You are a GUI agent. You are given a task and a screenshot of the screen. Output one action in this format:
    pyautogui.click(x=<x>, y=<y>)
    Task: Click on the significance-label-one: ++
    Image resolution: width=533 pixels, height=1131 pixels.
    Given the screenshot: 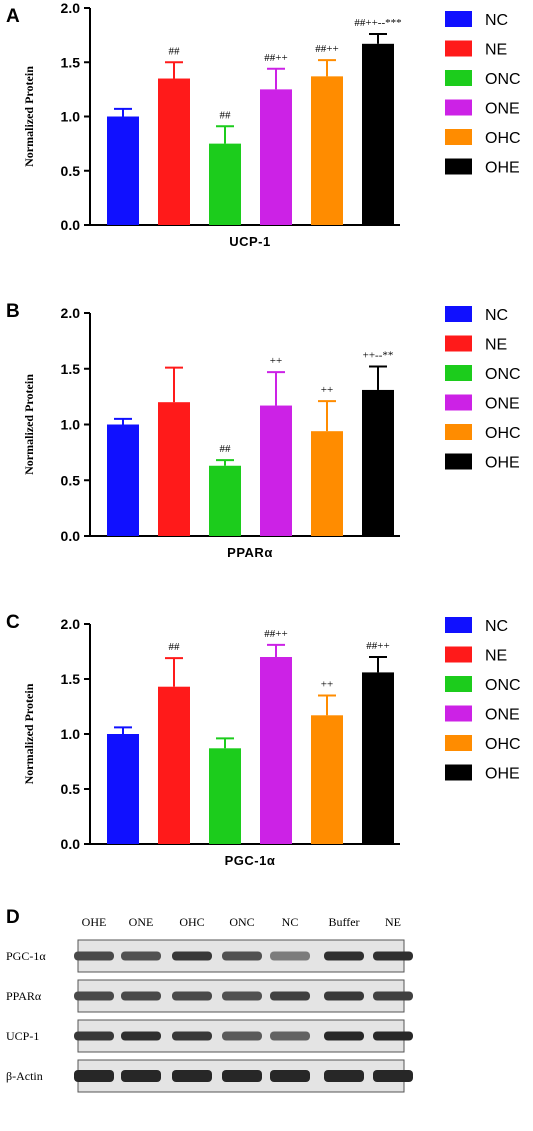 What is the action you would take?
    pyautogui.click(x=276, y=361)
    